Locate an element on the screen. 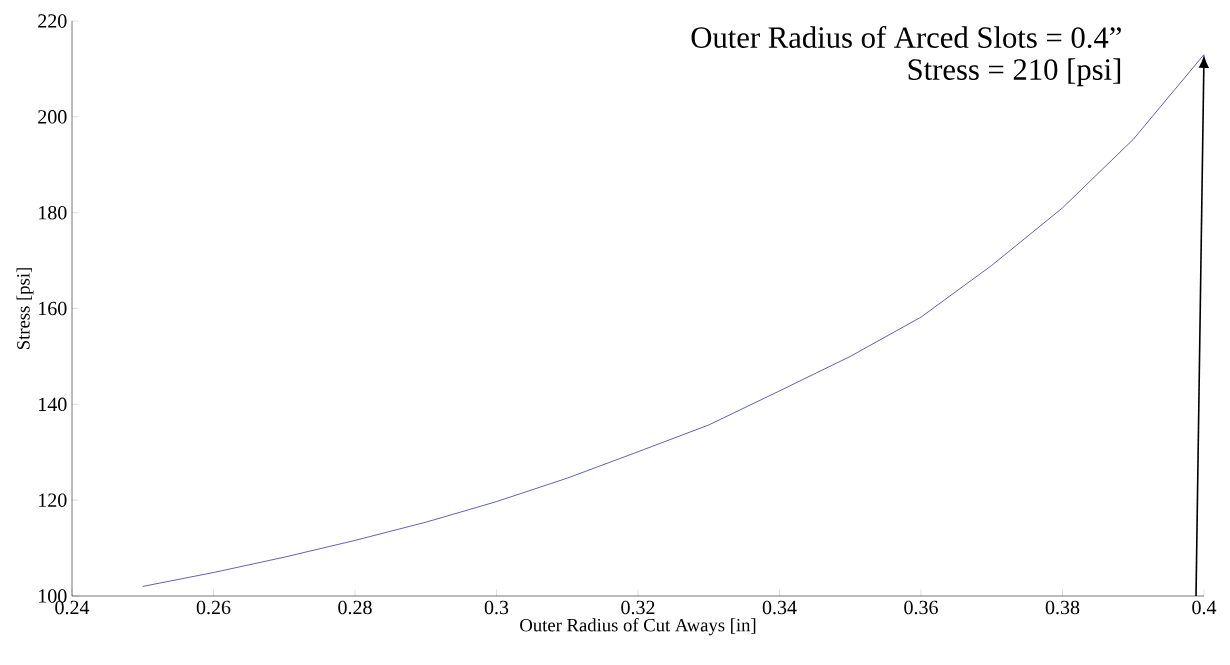  annotation: Outer Radius of Arced Slots = 0.4” is located at coordinates (906, 37).